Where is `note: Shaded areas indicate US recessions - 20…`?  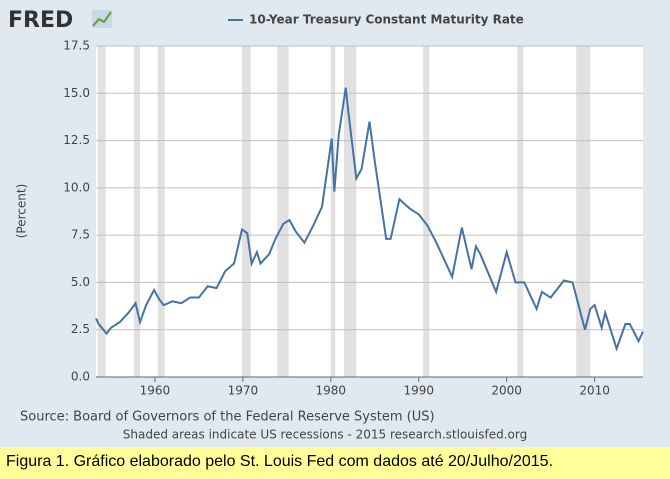 note: Shaded areas indicate US recessions - 20… is located at coordinates (325, 435).